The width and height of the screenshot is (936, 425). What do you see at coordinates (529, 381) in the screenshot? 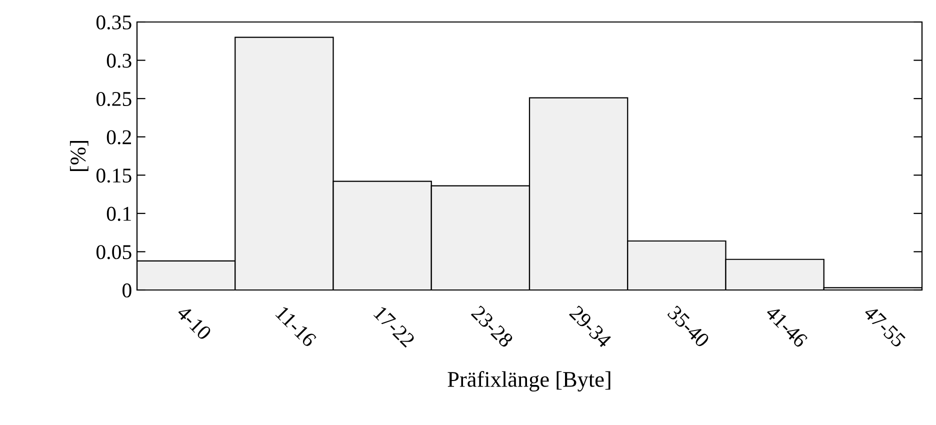
I see `x-axis-title: Präfixlänge [Byte]` at bounding box center [529, 381].